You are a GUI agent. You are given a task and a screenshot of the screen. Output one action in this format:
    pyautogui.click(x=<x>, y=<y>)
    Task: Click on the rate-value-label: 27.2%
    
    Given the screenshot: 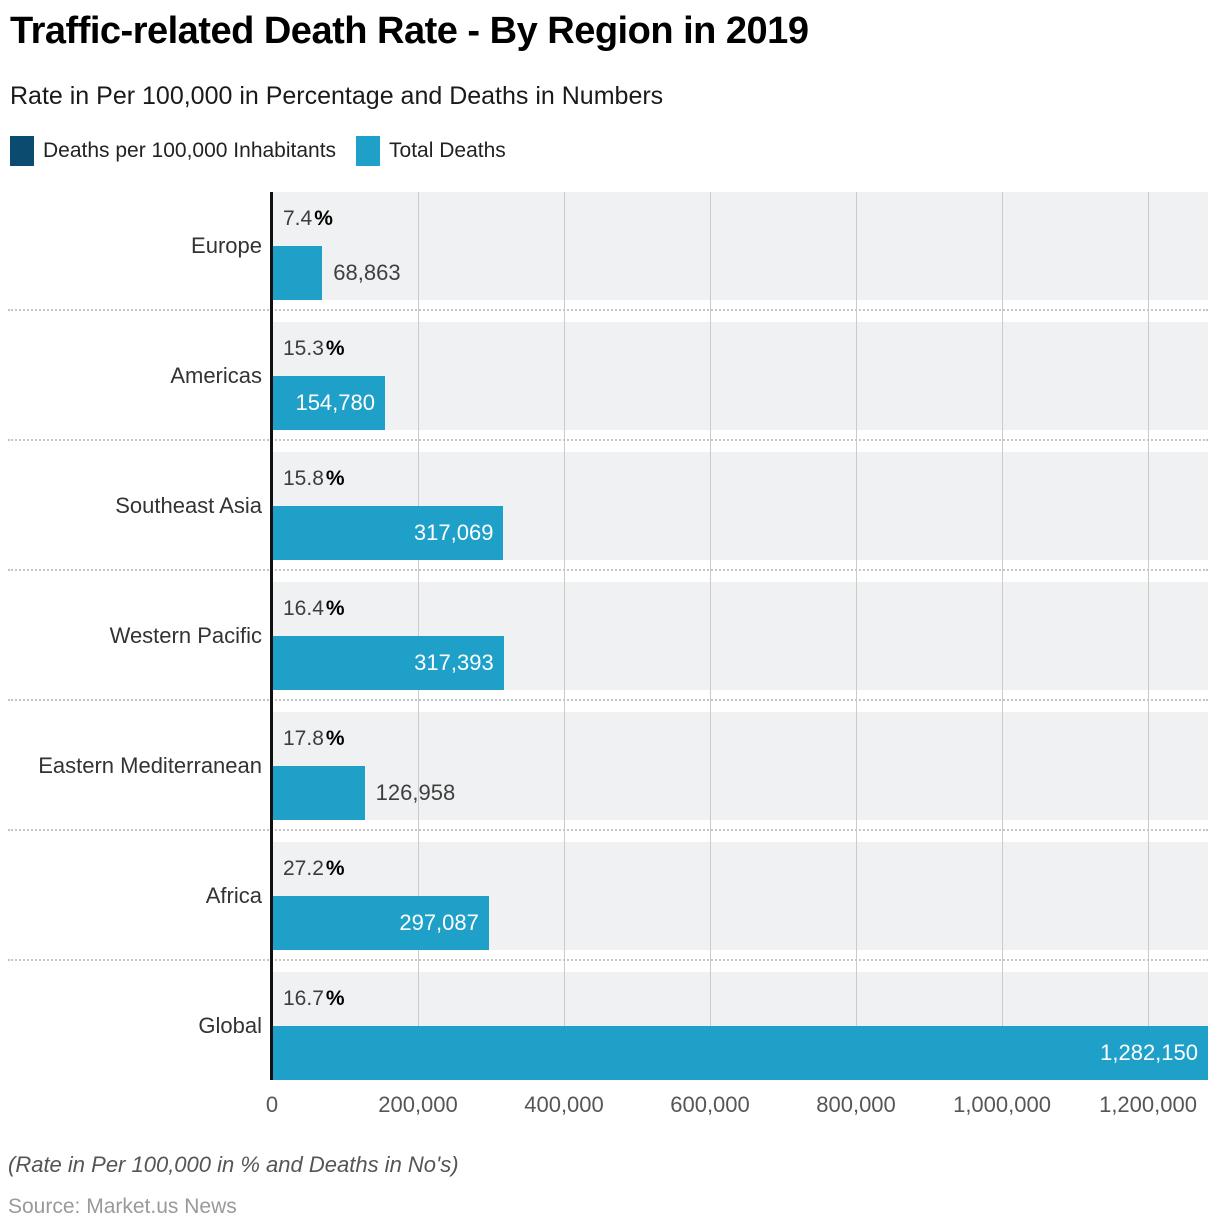 What is the action you would take?
    pyautogui.click(x=314, y=869)
    